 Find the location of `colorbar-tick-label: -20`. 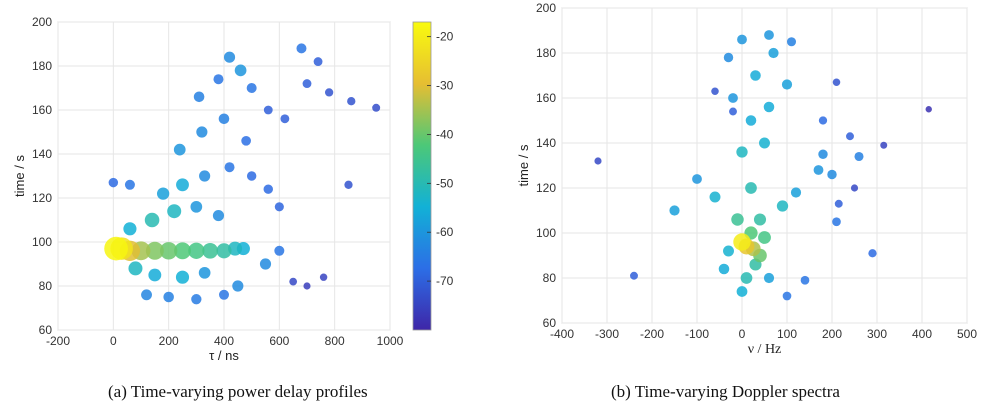

colorbar-tick-label: -20 is located at coordinates (445, 37).